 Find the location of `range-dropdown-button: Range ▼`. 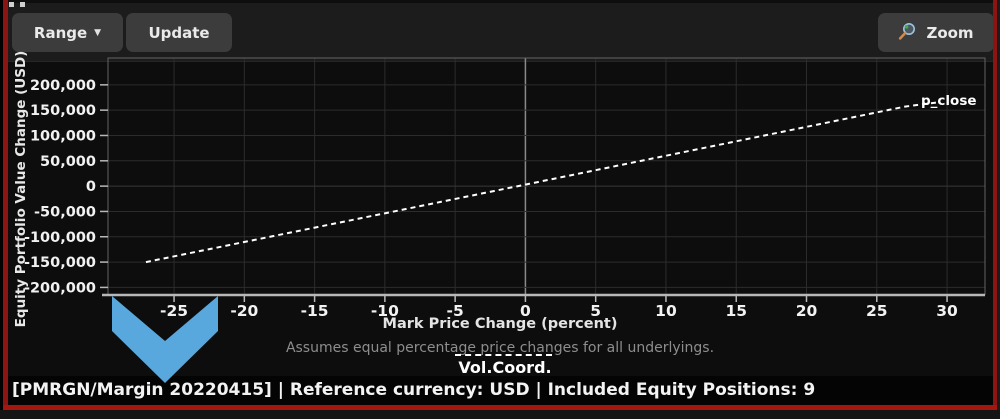

range-dropdown-button: Range ▼ is located at coordinates (67, 32).